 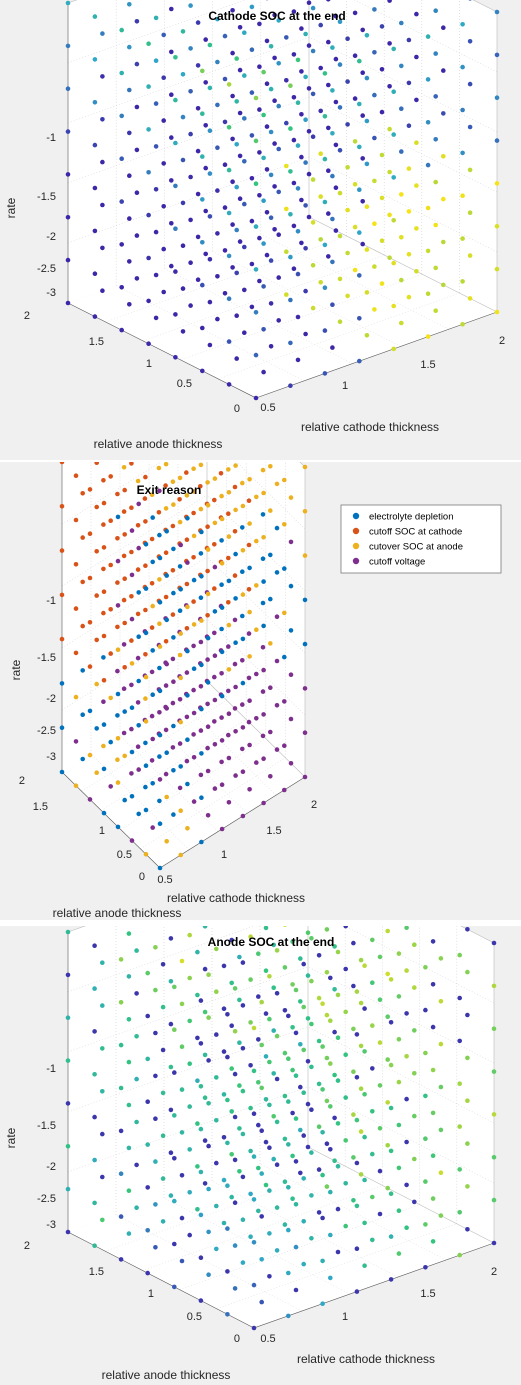 What do you see at coordinates (27, 316) in the screenshot?
I see `y-tick: 2` at bounding box center [27, 316].